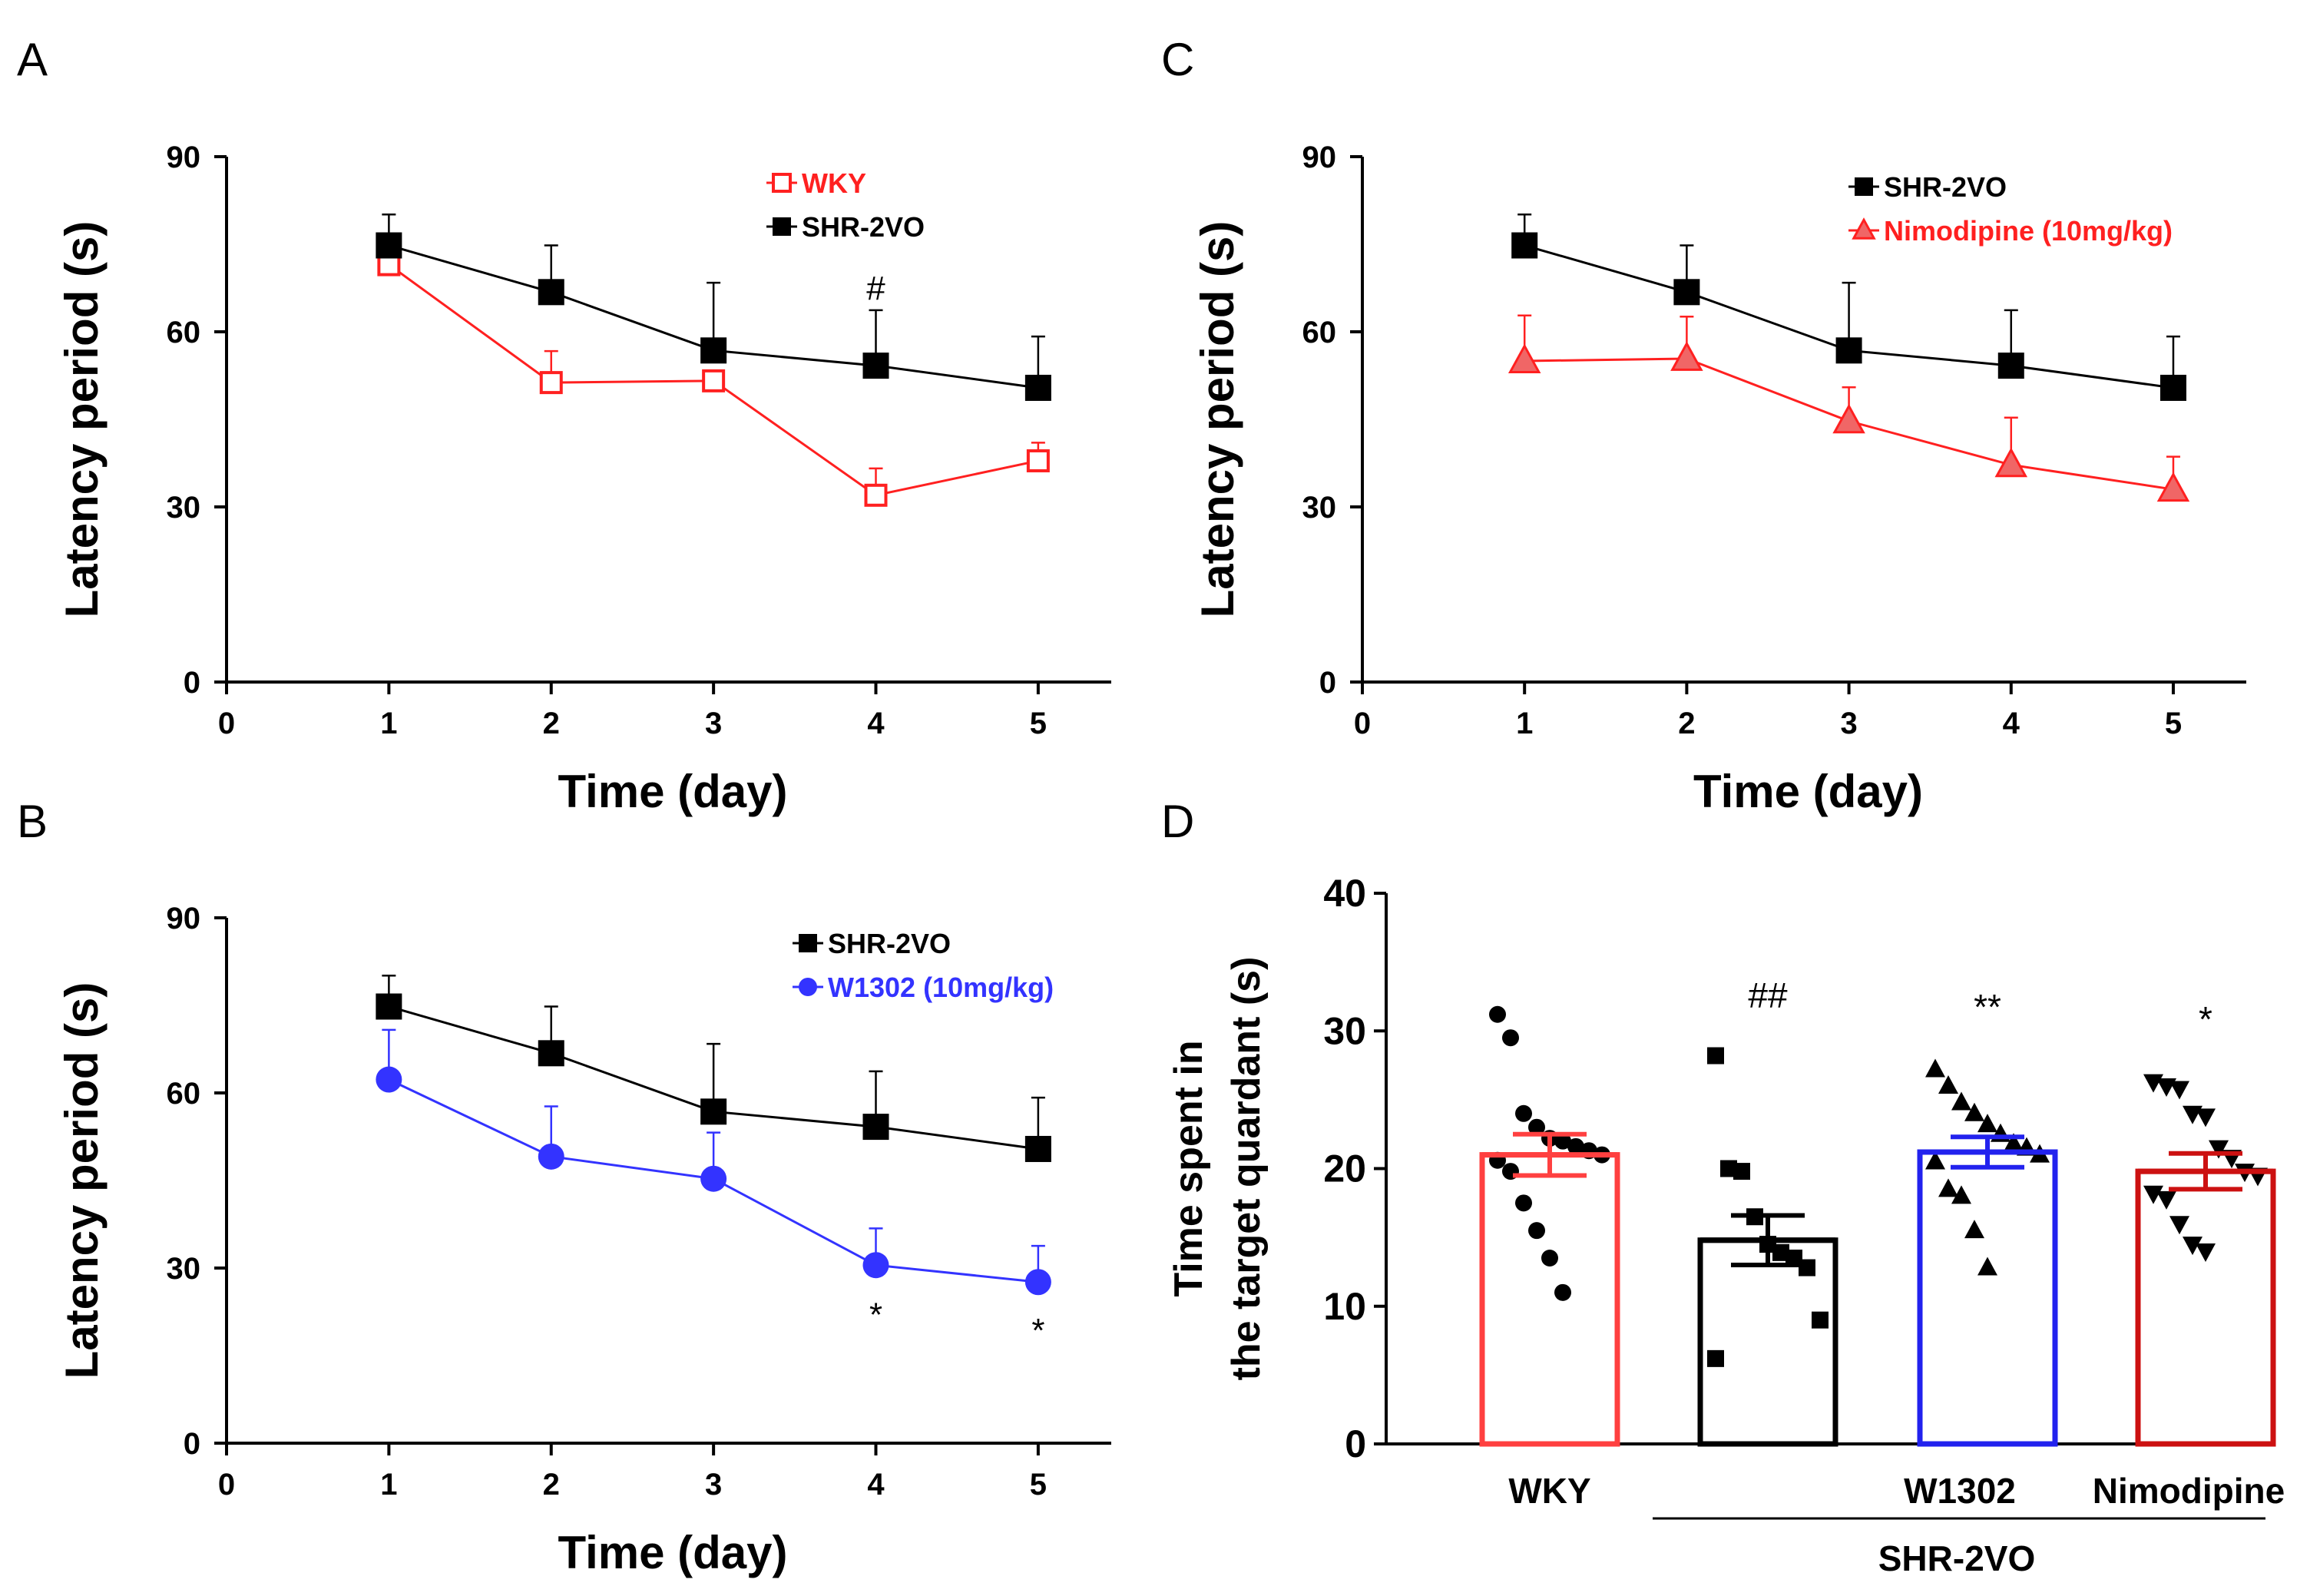 Image resolution: width=2320 pixels, height=1596 pixels. What do you see at coordinates (1549, 1226) in the screenshot?
I see `bar-group` at bounding box center [1549, 1226].